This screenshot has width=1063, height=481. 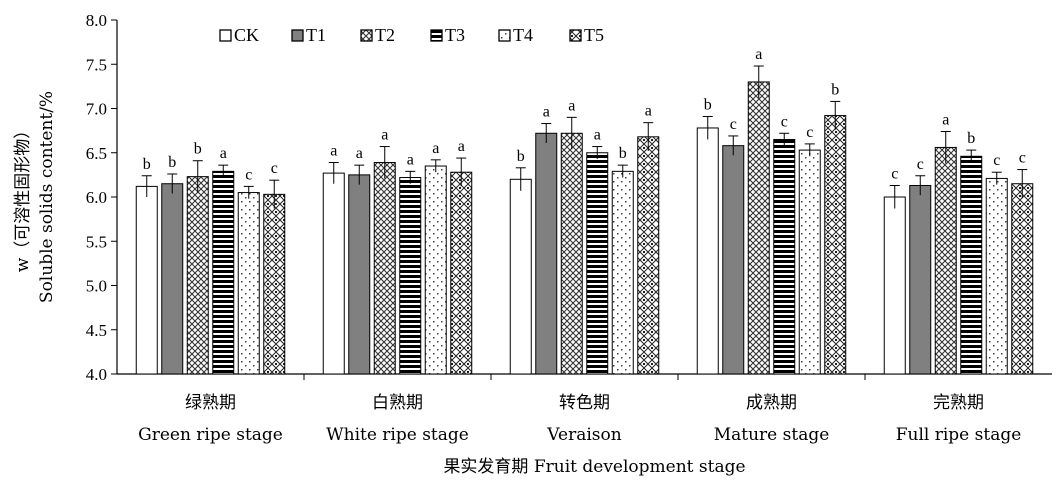 I want to click on category-label-cn: 完熟期, so click(x=958, y=402).